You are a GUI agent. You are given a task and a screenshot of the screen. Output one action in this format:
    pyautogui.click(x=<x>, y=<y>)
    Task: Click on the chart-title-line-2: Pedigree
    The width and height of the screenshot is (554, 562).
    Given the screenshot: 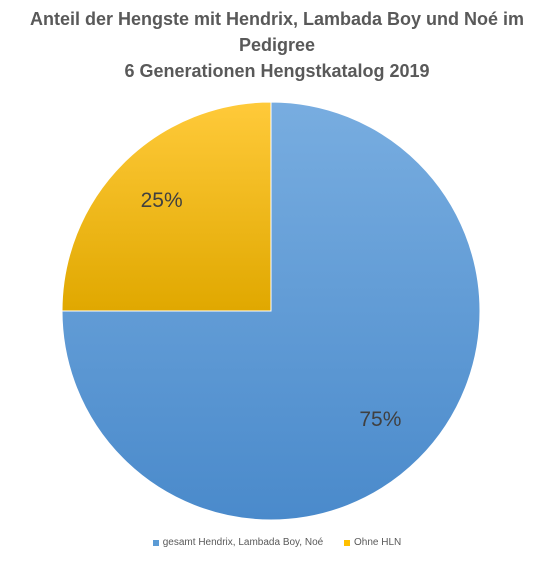 What is the action you would take?
    pyautogui.click(x=277, y=45)
    